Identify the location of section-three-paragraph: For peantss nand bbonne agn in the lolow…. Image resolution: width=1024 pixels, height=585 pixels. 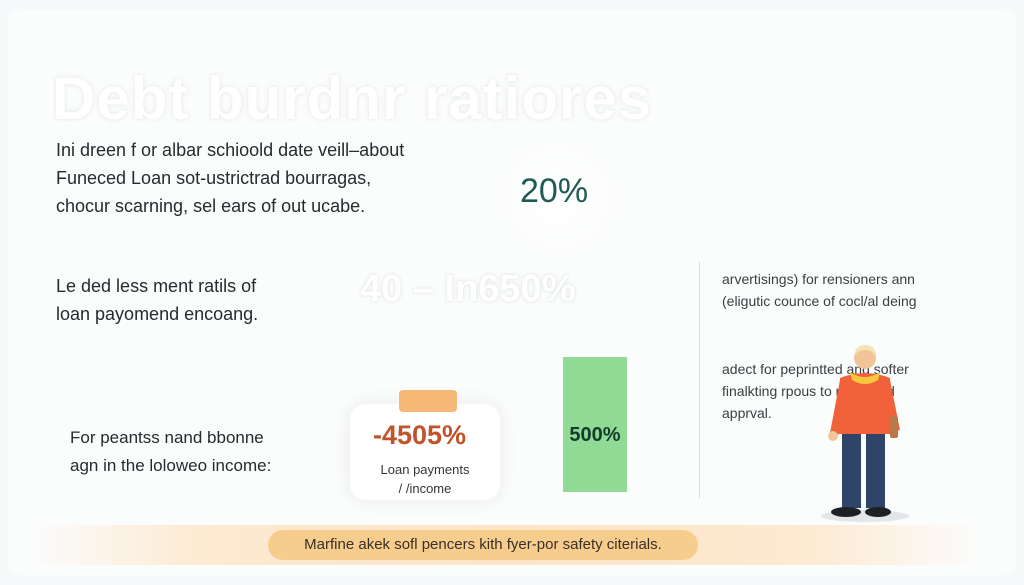
(170, 452).